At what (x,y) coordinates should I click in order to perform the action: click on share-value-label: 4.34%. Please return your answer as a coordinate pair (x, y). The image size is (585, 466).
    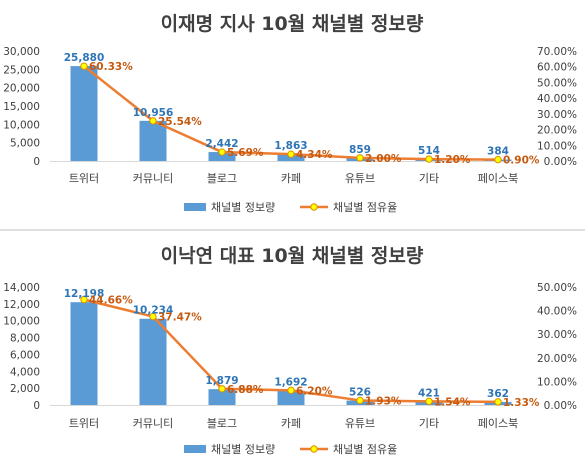
    Looking at the image, I should click on (314, 155).